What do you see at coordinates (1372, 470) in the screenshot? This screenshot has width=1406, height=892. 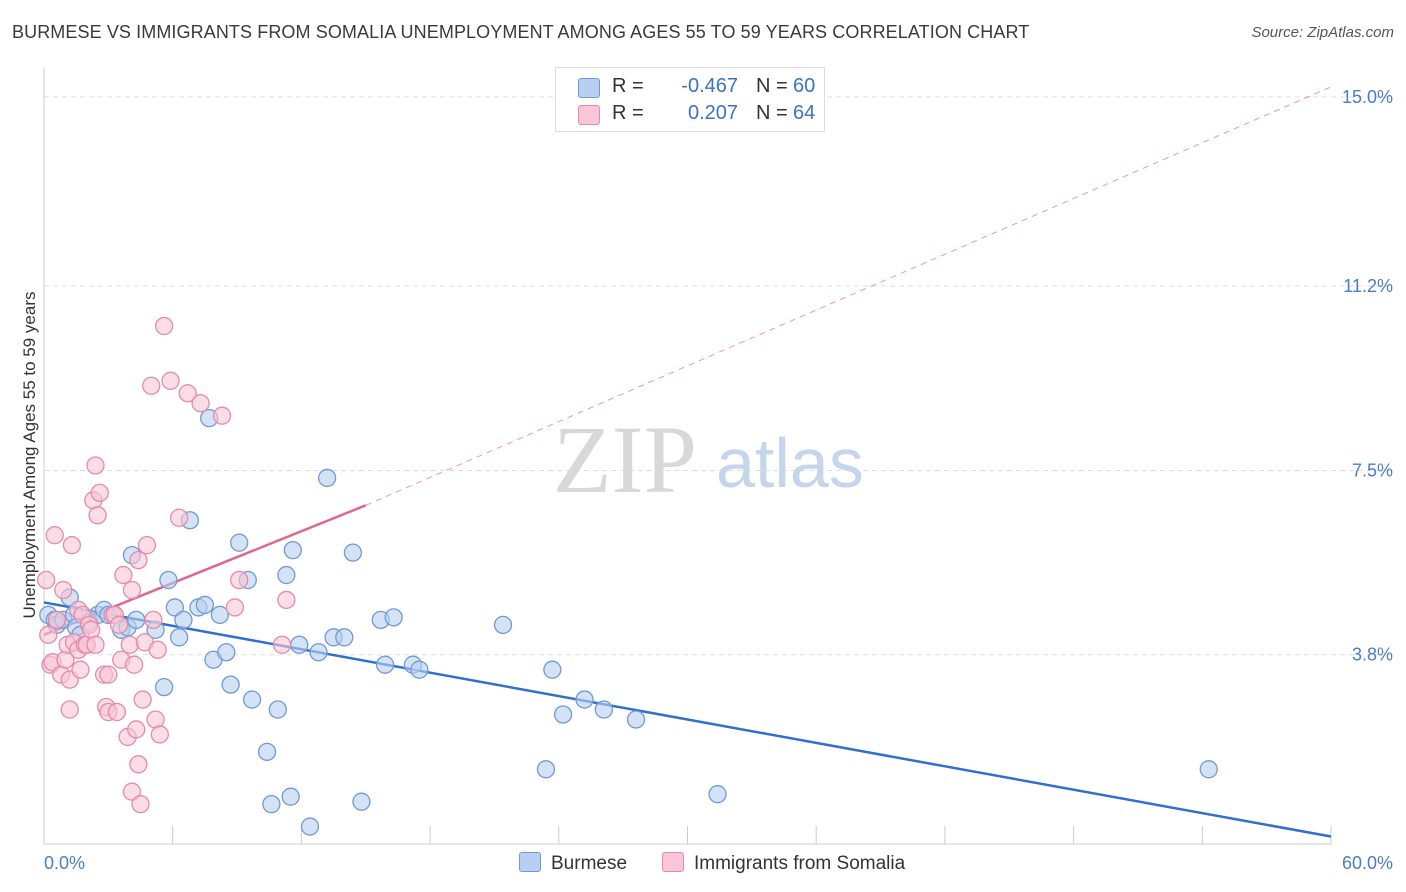 I see `y-tick-label: 7.5%` at bounding box center [1372, 470].